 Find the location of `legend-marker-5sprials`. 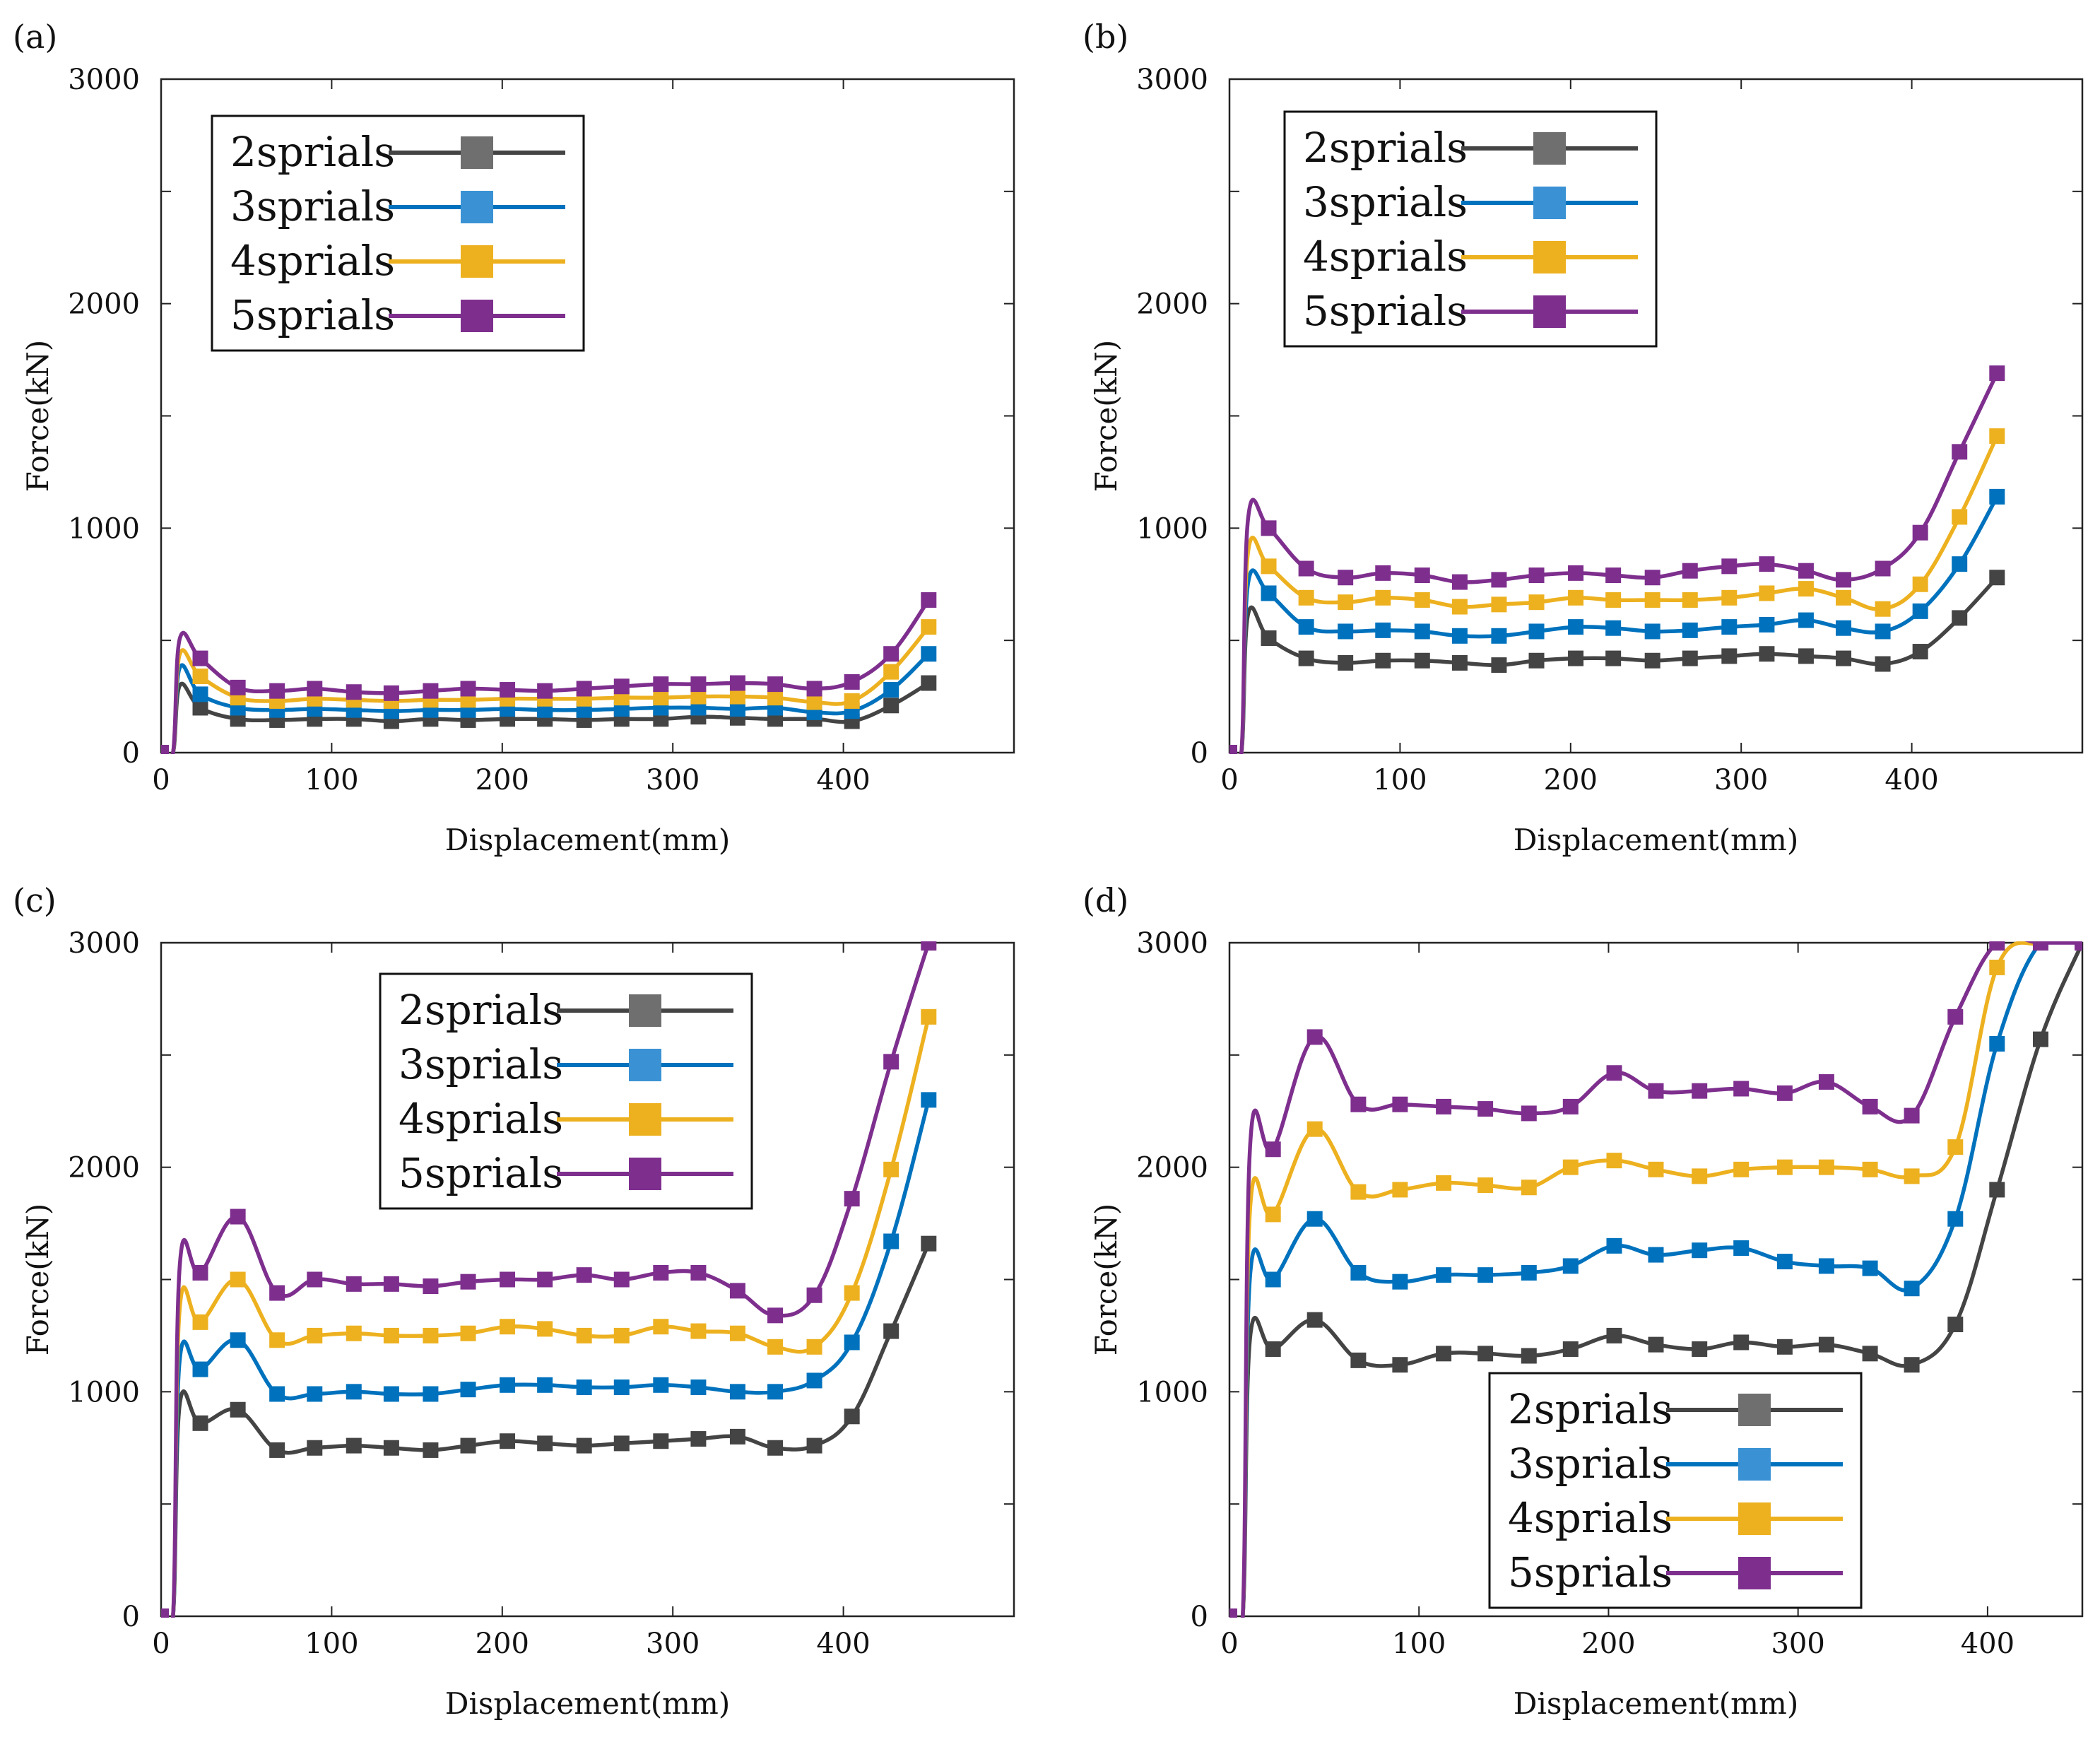

legend-marker-5sprials is located at coordinates (477, 316).